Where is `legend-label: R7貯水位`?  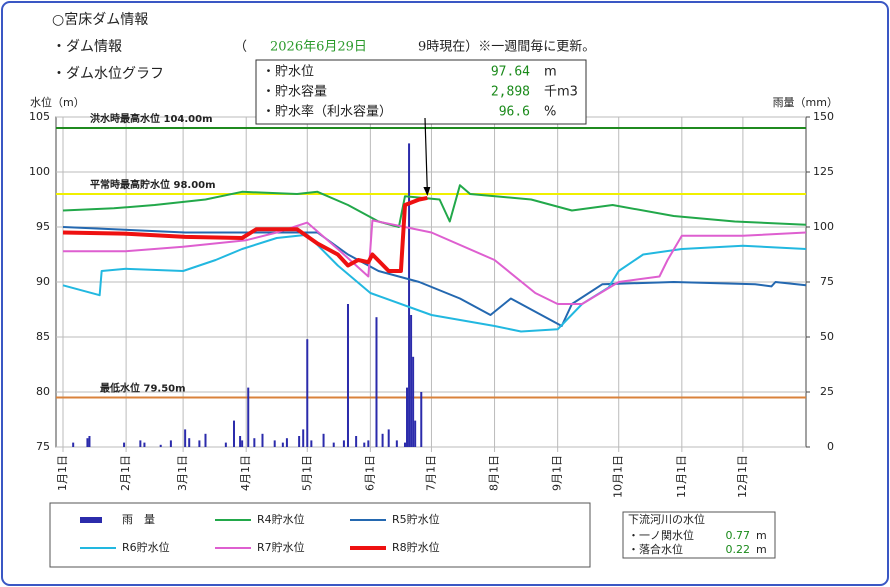 legend-label: R7貯水位 is located at coordinates (281, 547).